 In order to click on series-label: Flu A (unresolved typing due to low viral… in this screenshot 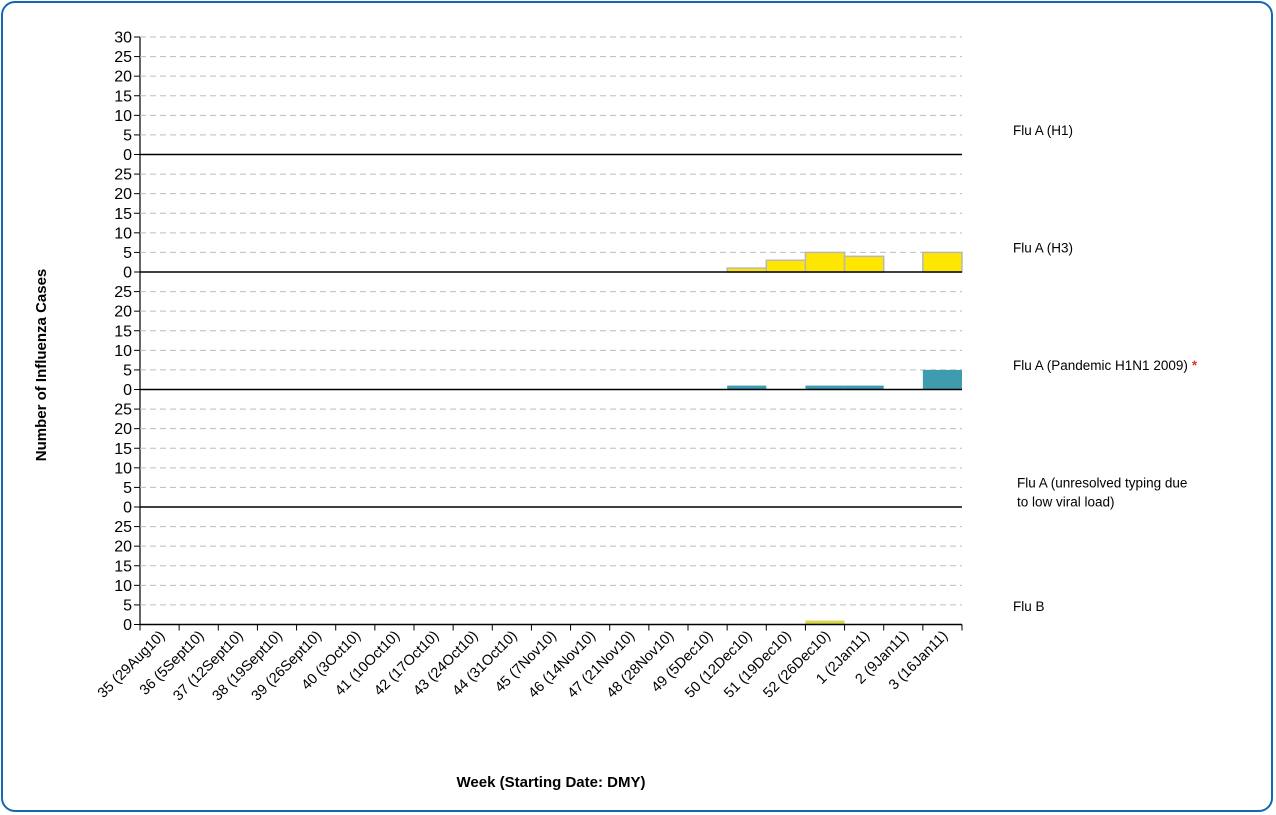, I will do `click(1102, 492)`.